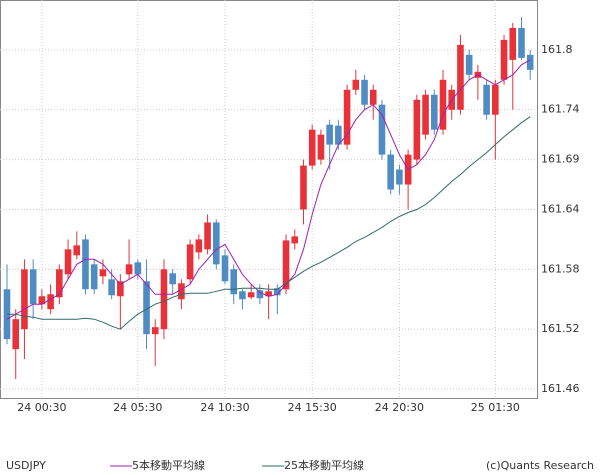 The image size is (600, 475). Describe the element at coordinates (41, 407) in the screenshot. I see `x-tick-label: 24 00:30` at that location.